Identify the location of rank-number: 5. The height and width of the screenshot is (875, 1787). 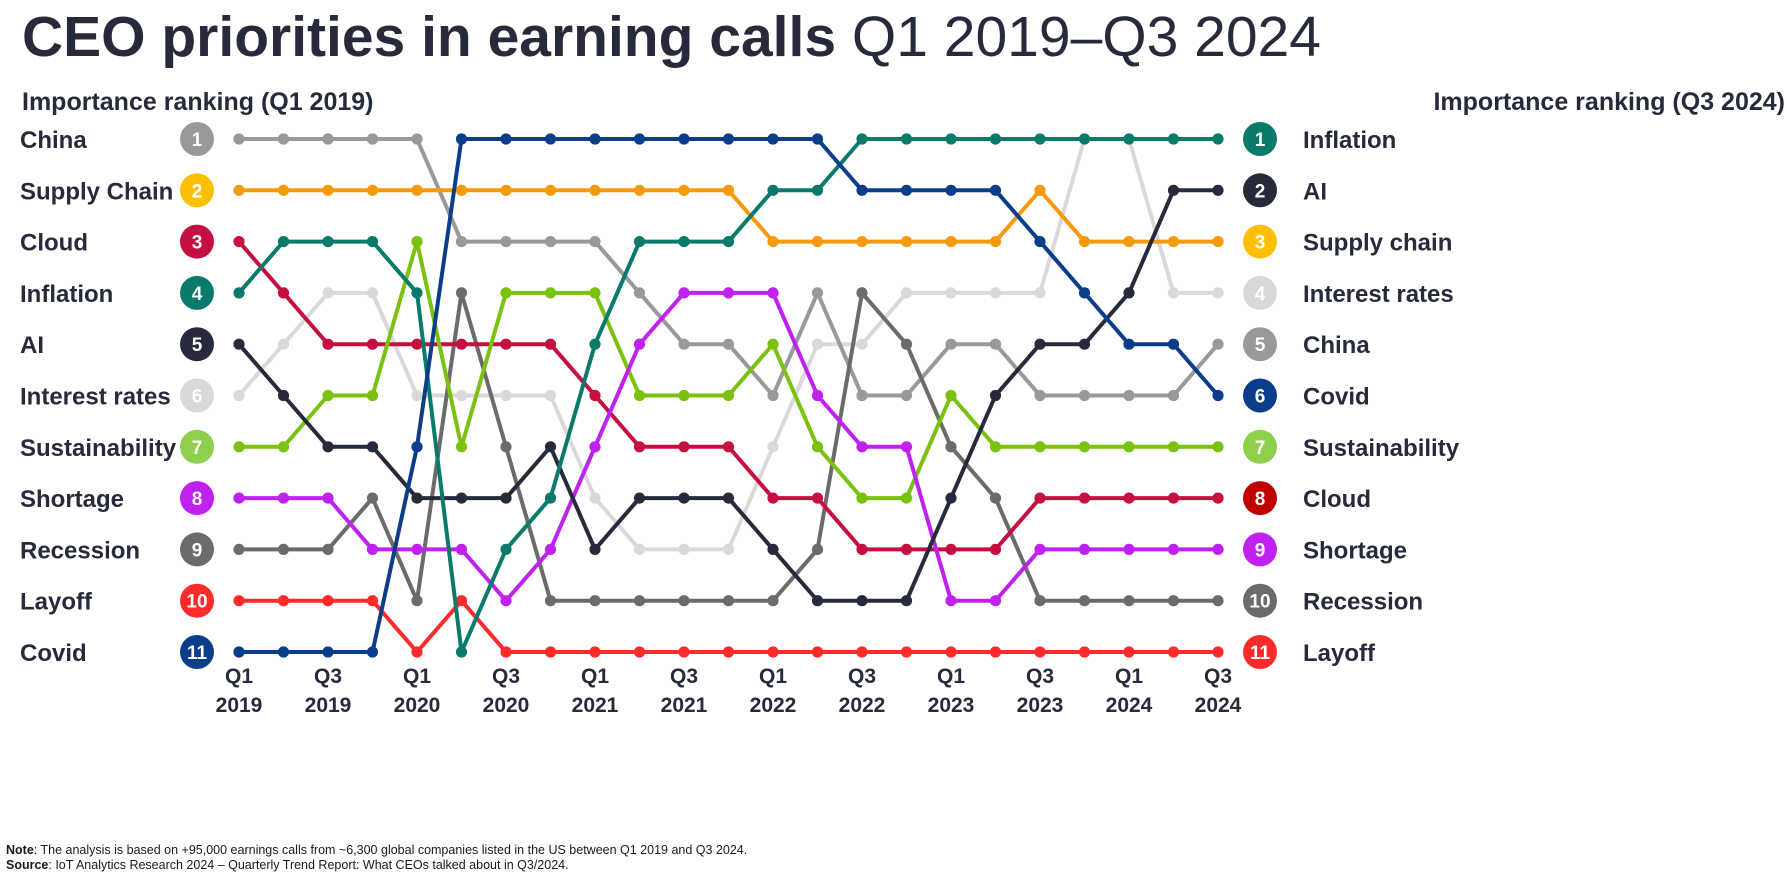
(197, 345).